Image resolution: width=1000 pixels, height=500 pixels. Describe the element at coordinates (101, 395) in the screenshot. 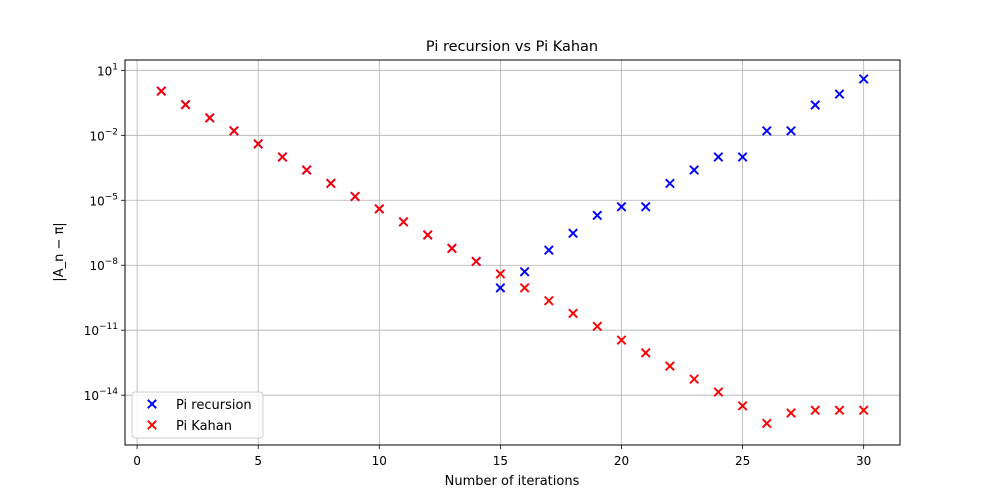

I see `y-tick-label: 10⁻¹⁴` at that location.